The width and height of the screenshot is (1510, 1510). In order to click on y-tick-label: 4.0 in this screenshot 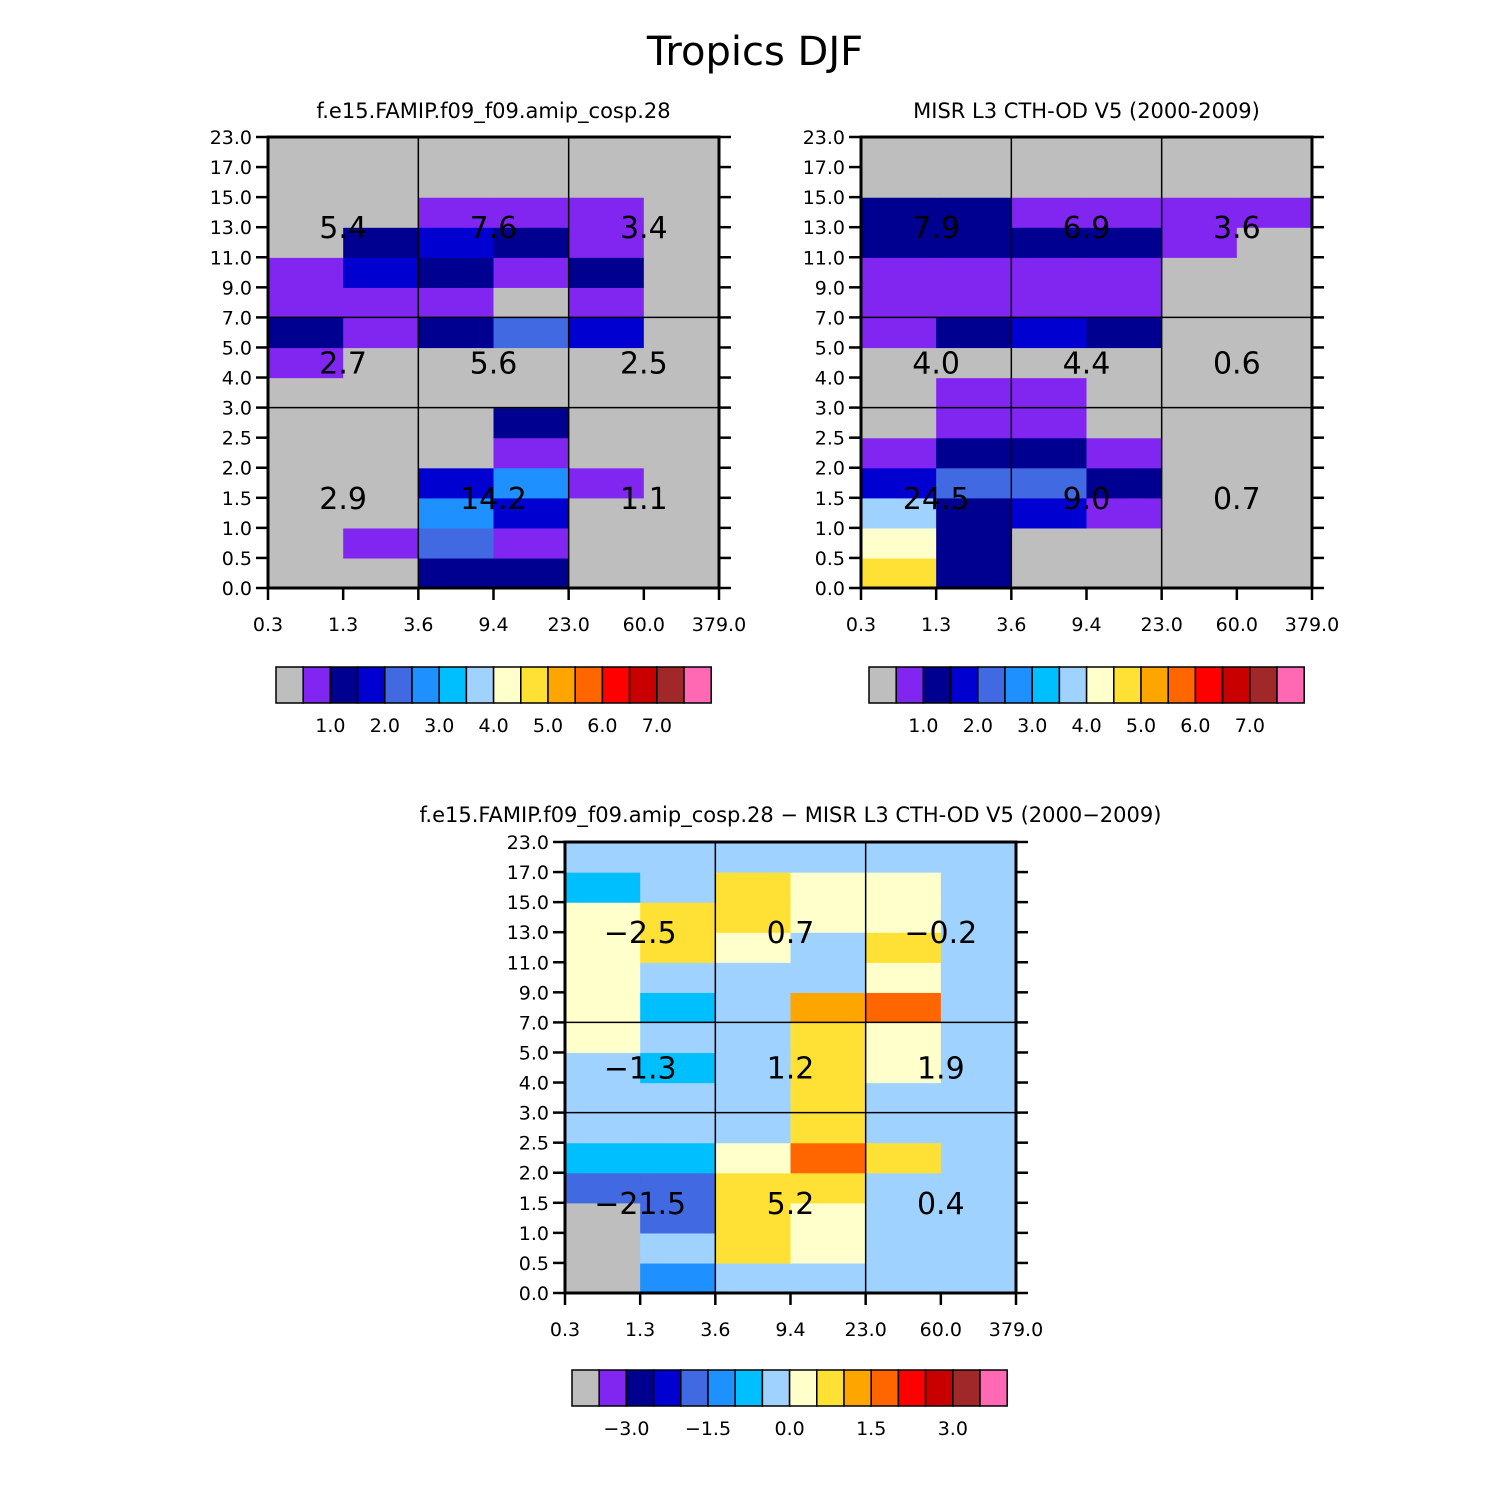, I will do `click(830, 379)`.